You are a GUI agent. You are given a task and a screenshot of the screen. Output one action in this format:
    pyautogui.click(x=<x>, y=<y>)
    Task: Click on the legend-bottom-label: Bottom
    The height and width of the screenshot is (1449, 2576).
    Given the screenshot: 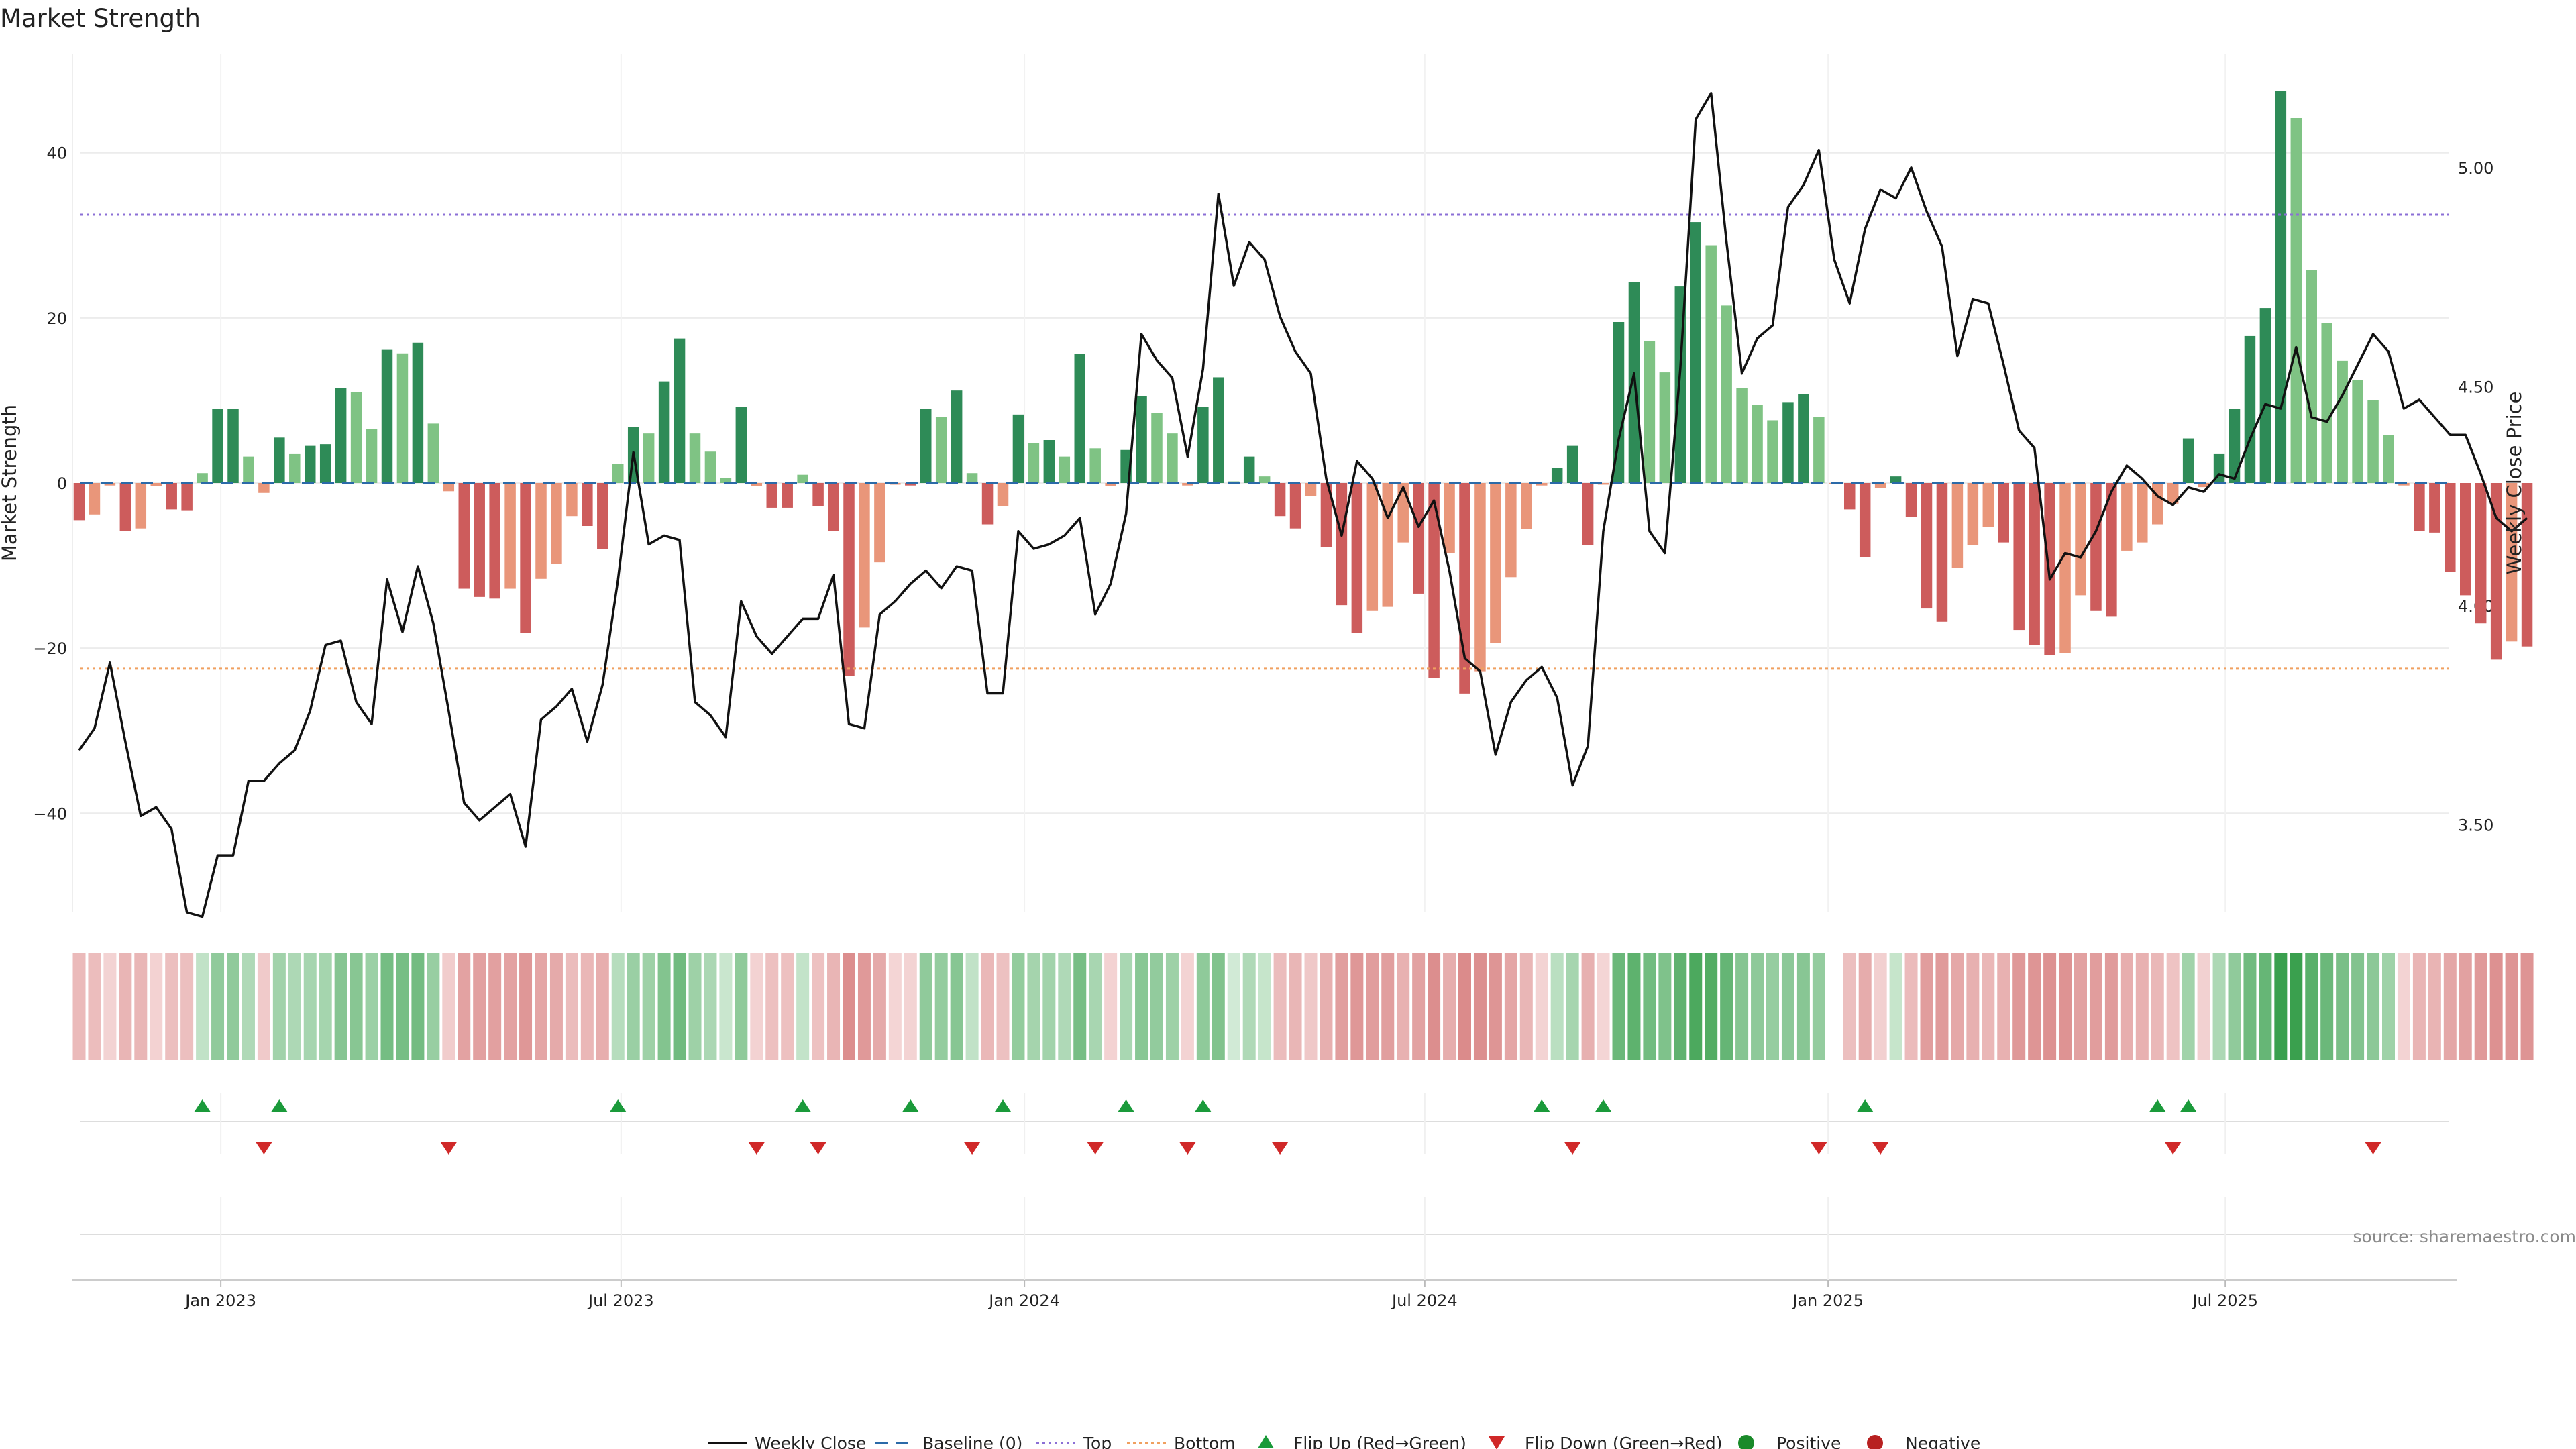 What is the action you would take?
    pyautogui.click(x=1205, y=1441)
    